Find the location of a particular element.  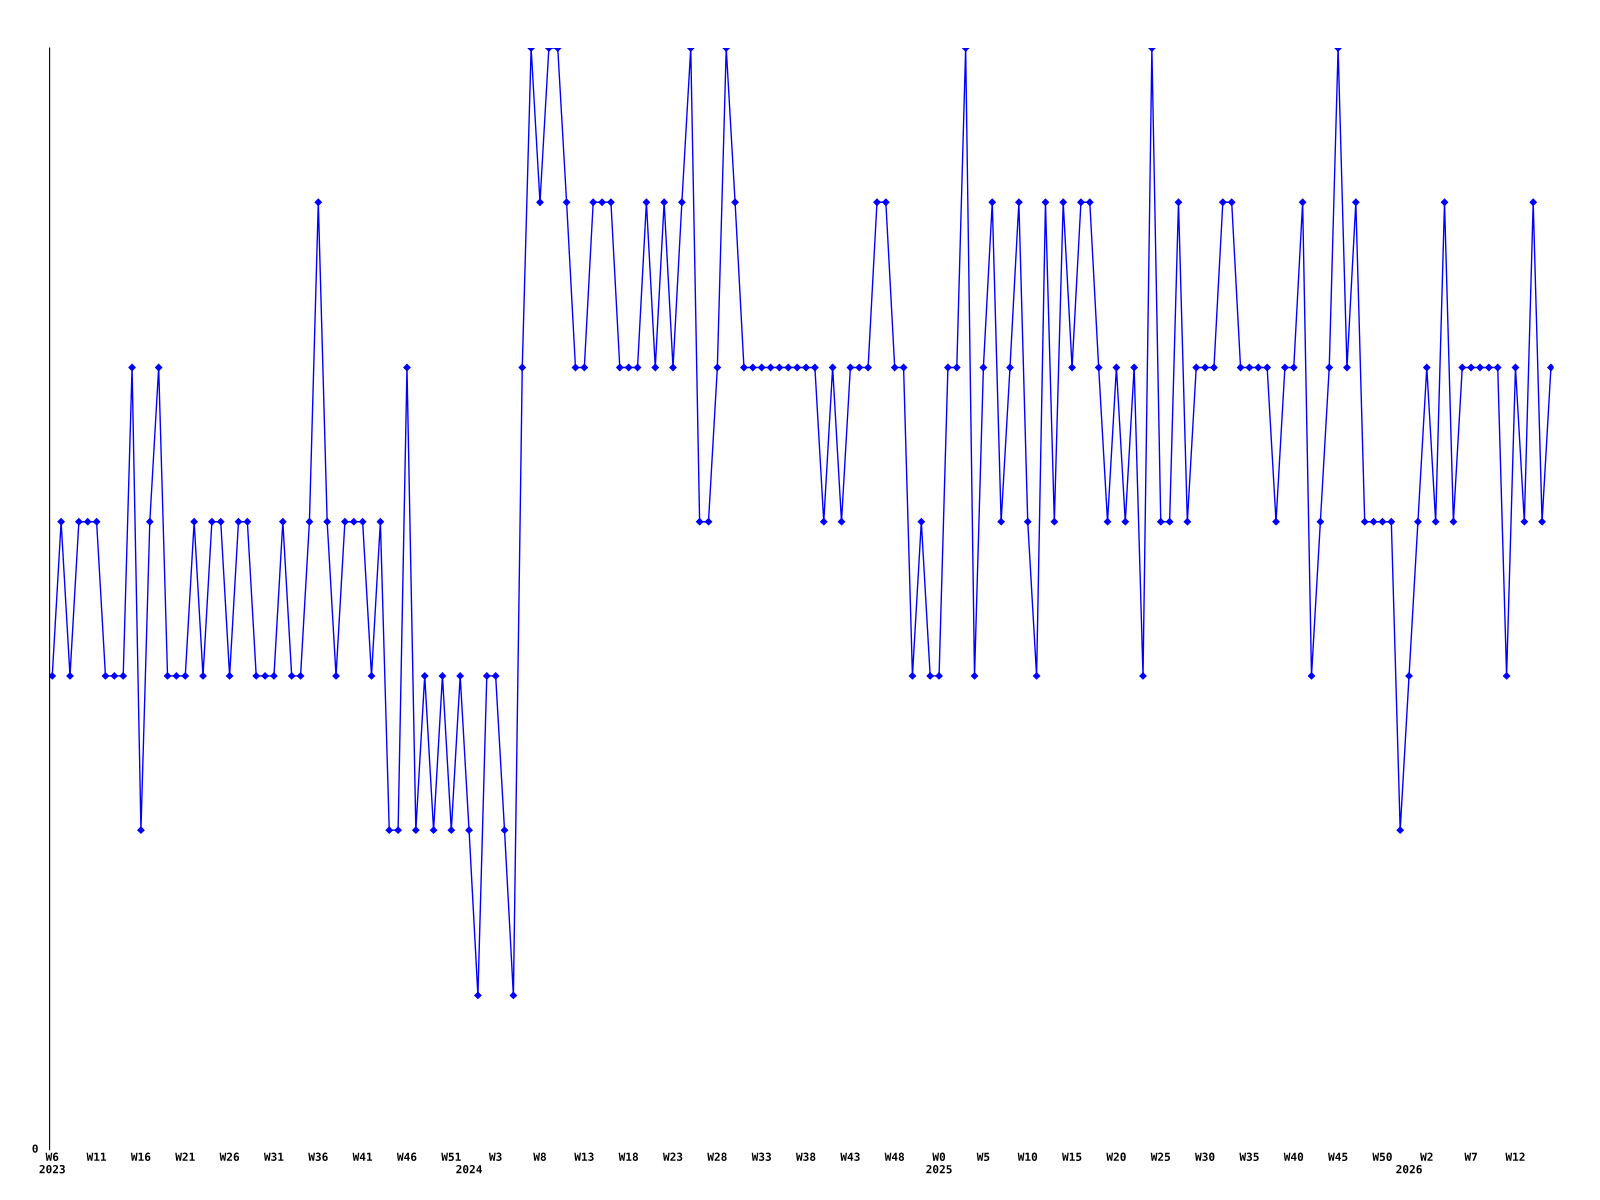

x-tick-label: W38 is located at coordinates (806, 1156).